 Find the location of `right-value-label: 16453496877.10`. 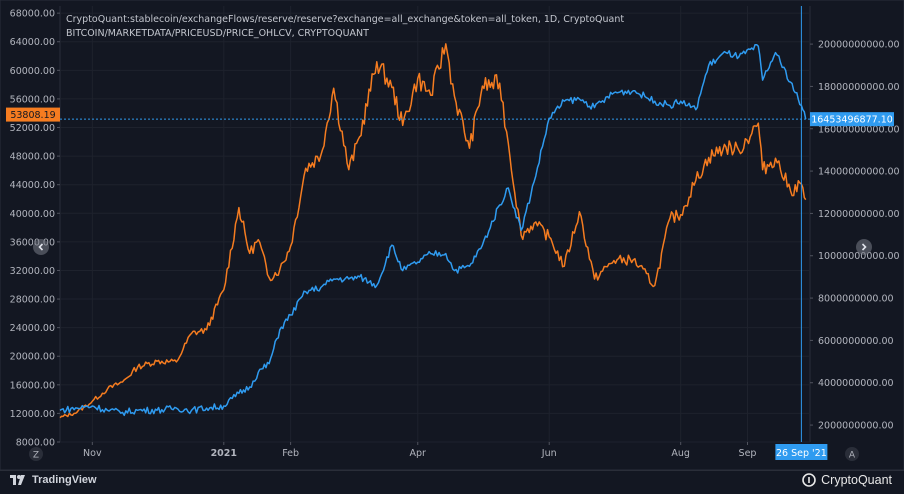

right-value-label: 16453496877.10 is located at coordinates (852, 119).